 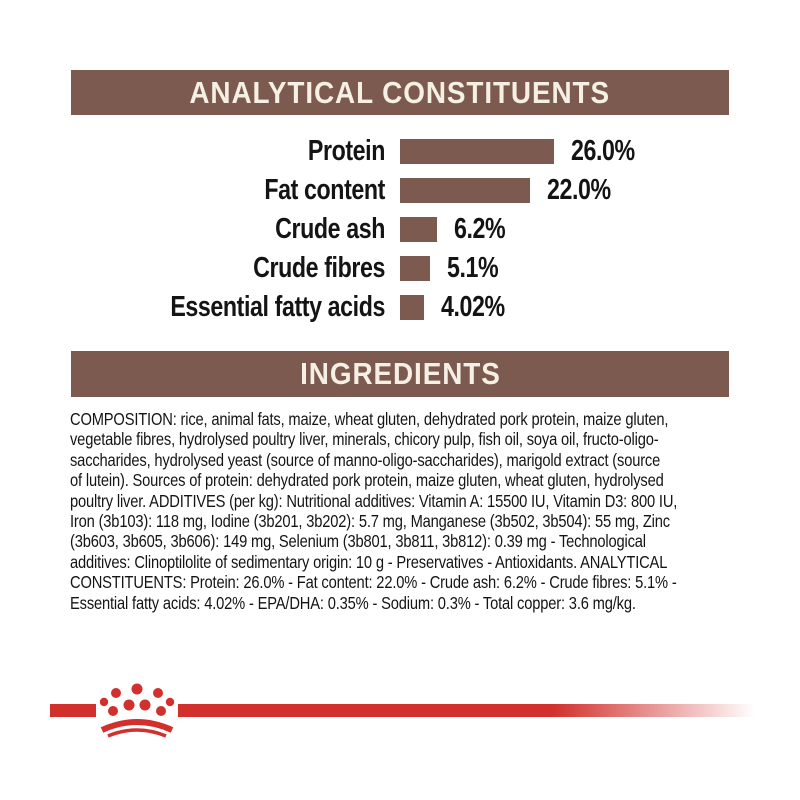 I want to click on chart-category-label: Crude fibres, so click(x=319, y=268).